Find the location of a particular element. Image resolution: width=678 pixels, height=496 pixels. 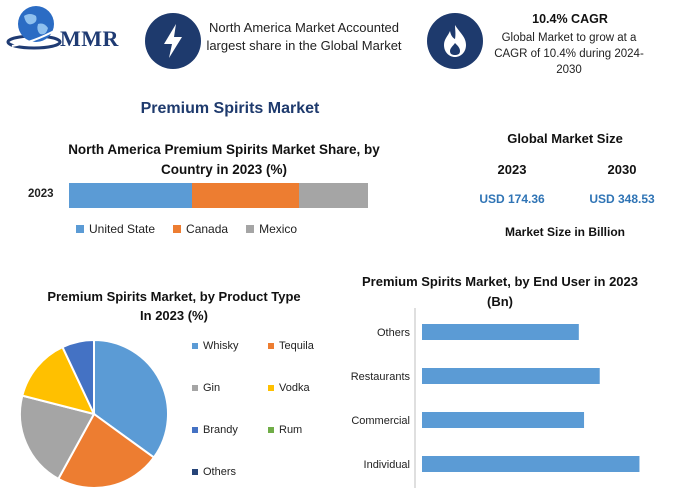

share-legend-item: Canada is located at coordinates (200, 229).